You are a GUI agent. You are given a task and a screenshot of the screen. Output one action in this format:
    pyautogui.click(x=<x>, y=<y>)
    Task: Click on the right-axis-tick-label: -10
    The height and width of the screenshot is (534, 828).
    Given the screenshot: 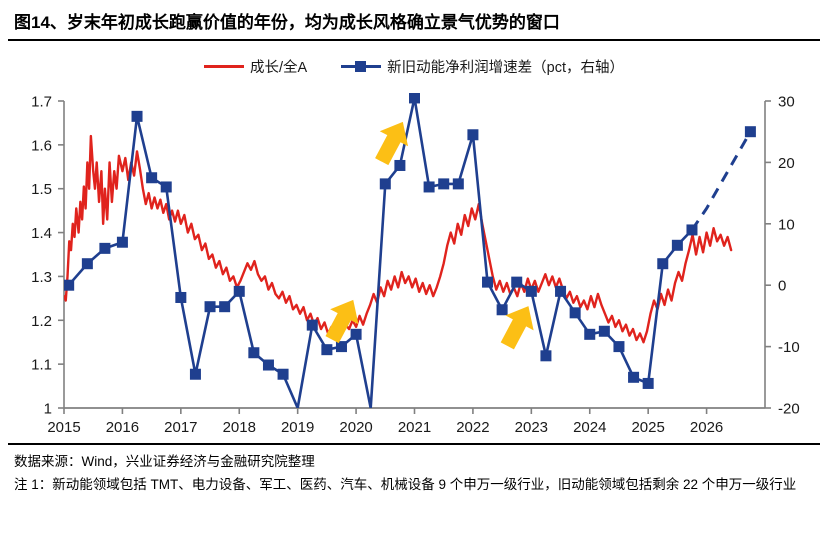 What is the action you would take?
    pyautogui.click(x=789, y=347)
    